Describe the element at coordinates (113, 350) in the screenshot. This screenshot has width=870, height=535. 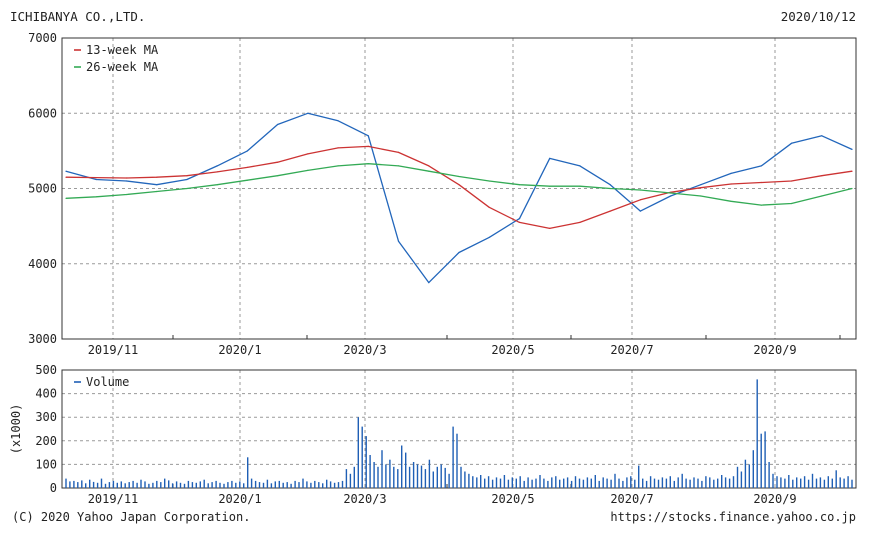
I see `price-x-tick-label: 2019/11` at that location.